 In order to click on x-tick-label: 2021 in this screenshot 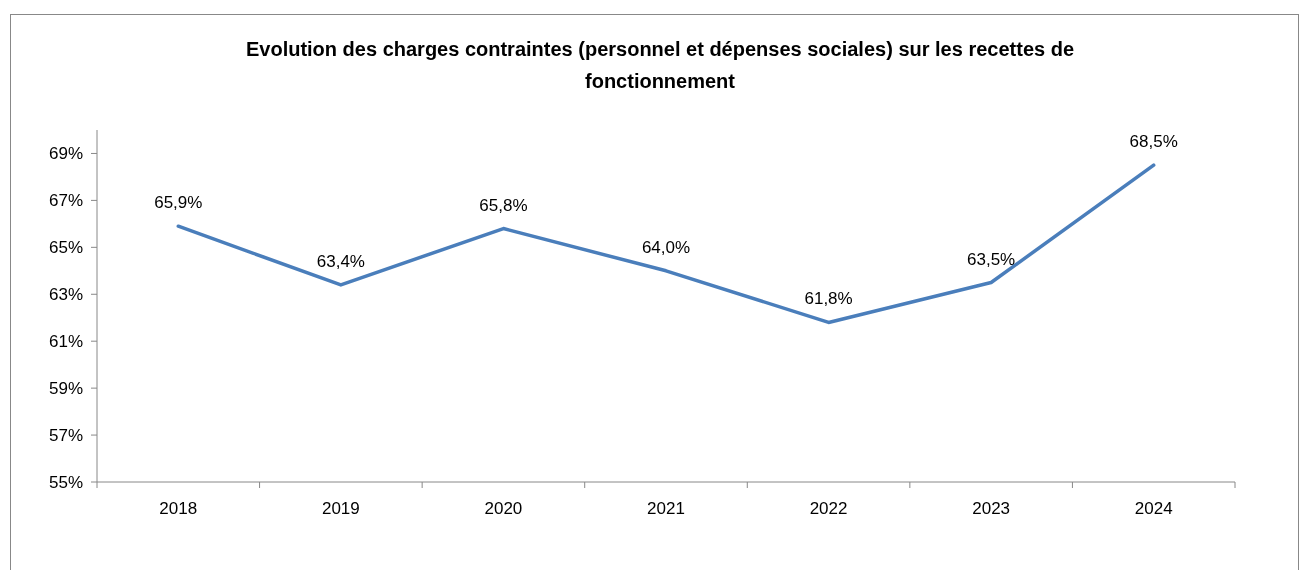, I will do `click(666, 508)`.